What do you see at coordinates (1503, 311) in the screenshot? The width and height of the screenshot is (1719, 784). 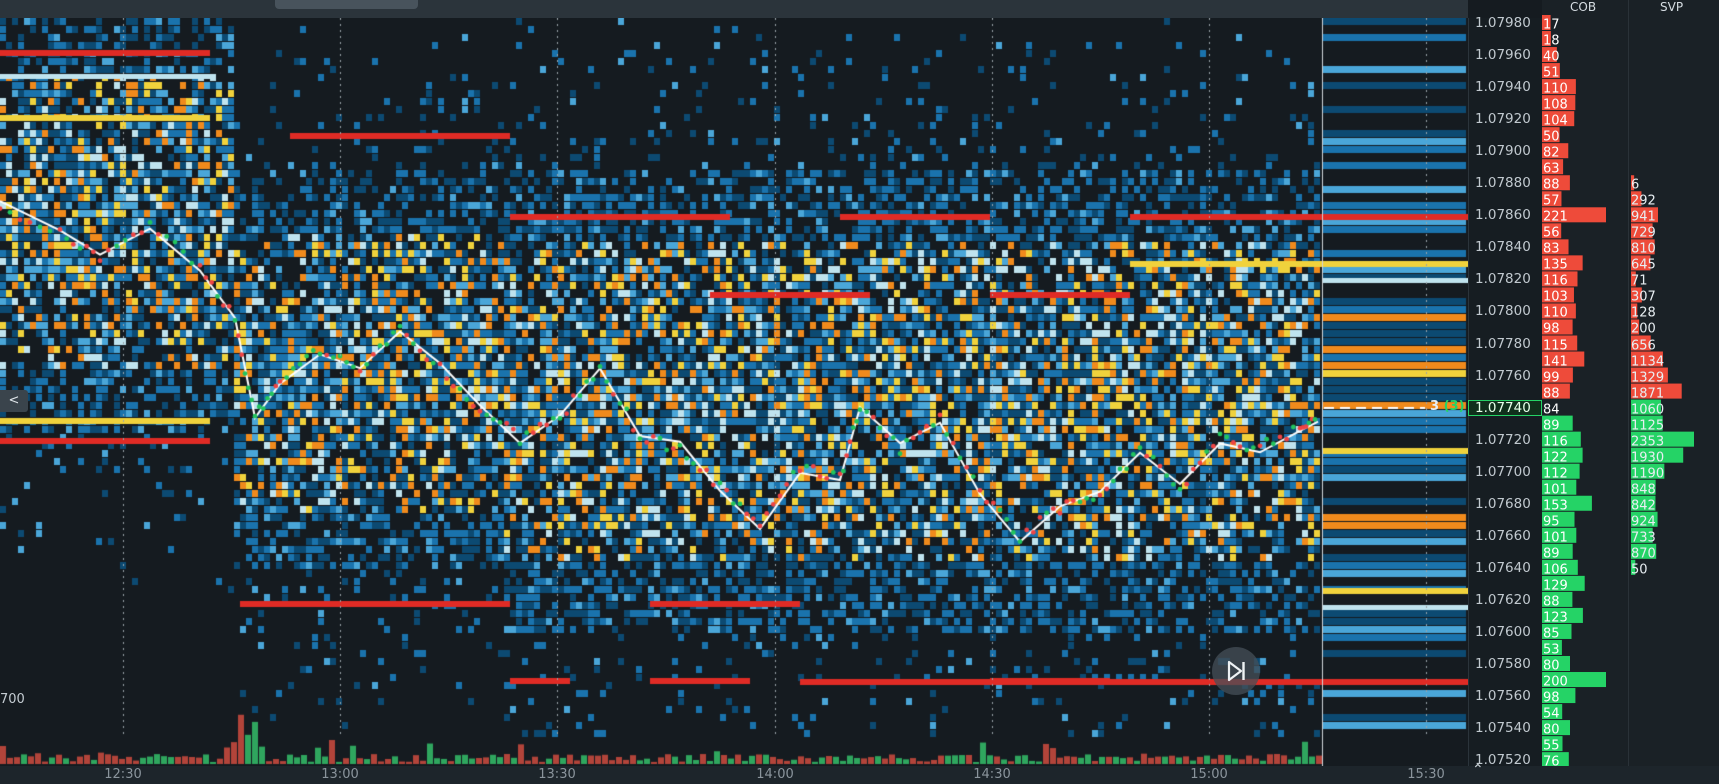 I see `price-tick-label: 1.07800` at bounding box center [1503, 311].